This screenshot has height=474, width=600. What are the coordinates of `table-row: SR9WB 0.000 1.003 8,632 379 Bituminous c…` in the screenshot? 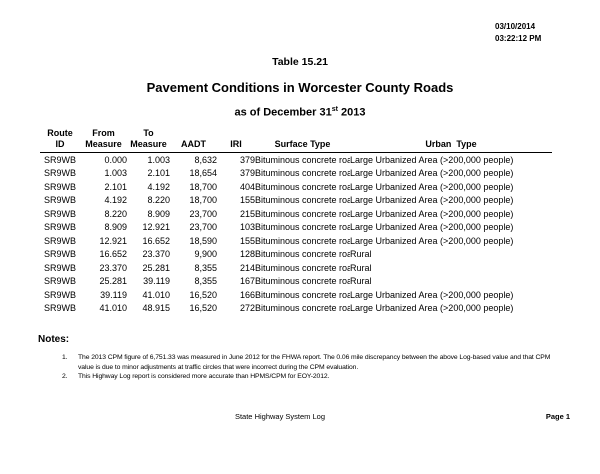 It's located at (296, 160).